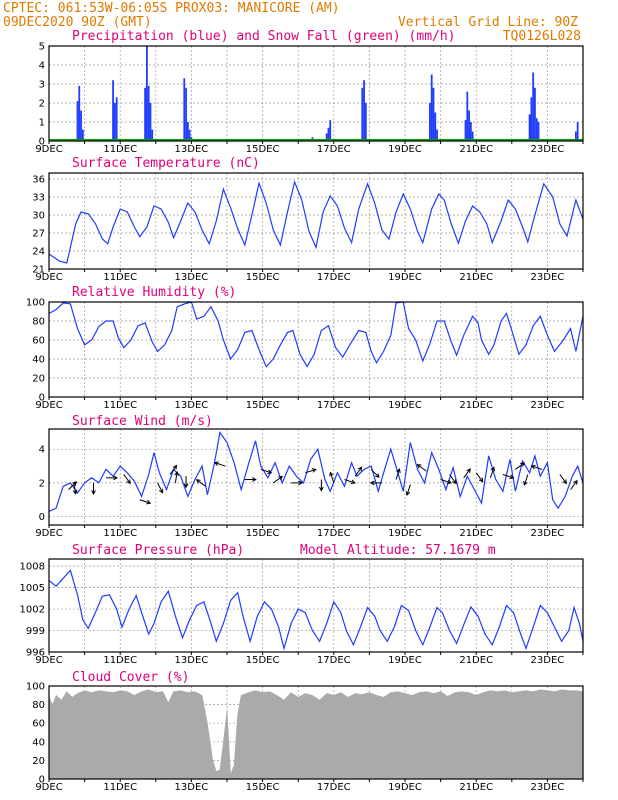 This screenshot has width=618, height=800. I want to click on series-line-temp, so click(316, 222).